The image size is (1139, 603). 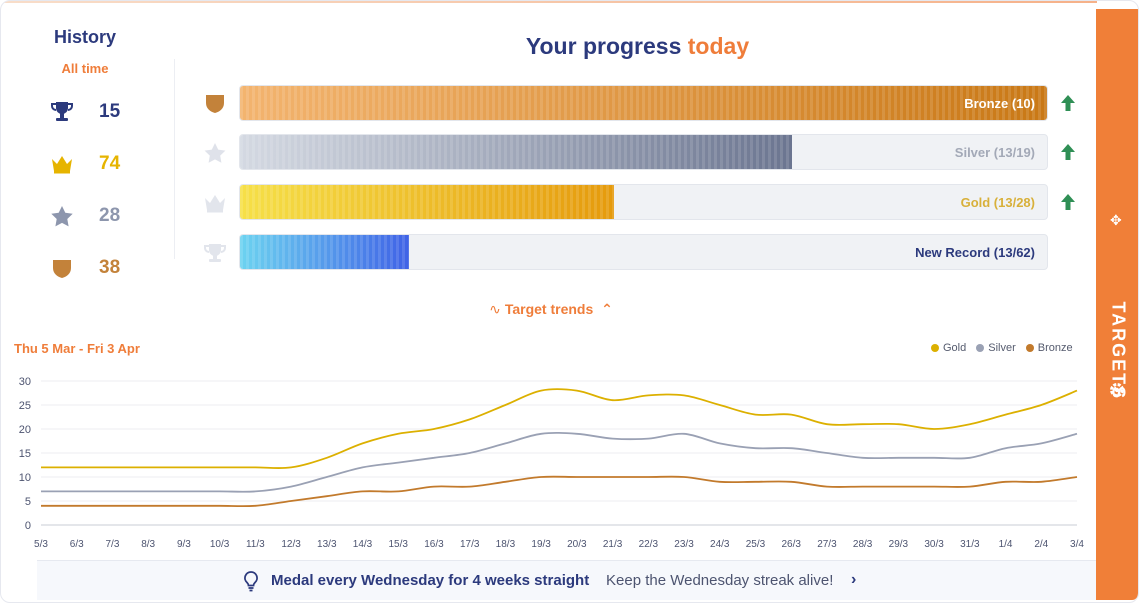 What do you see at coordinates (935, 348) in the screenshot?
I see `legend-dot-gold` at bounding box center [935, 348].